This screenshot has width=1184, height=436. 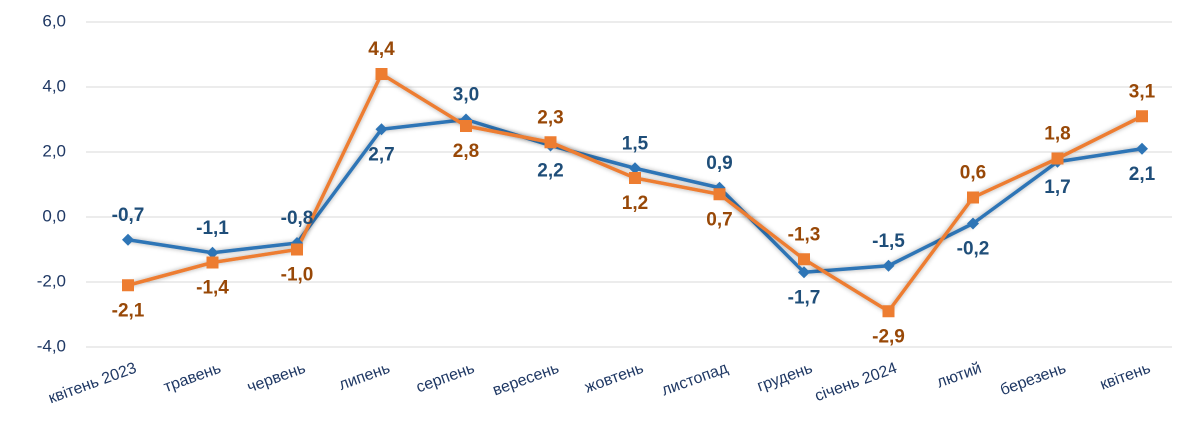 What do you see at coordinates (193, 378) in the screenshot?
I see `x-tick-label: травень` at bounding box center [193, 378].